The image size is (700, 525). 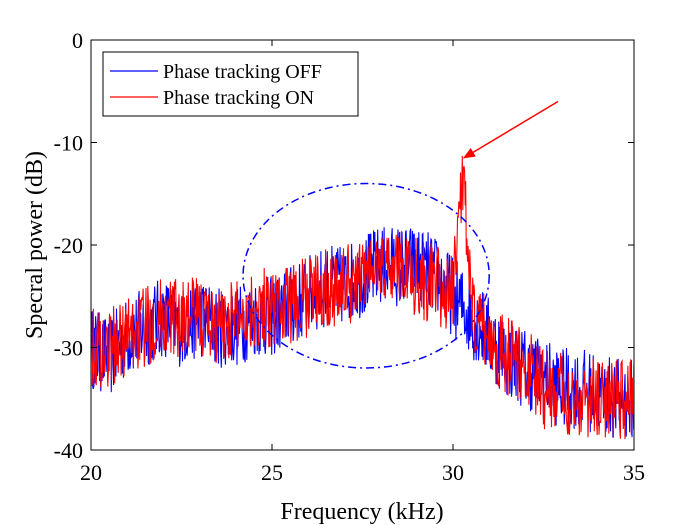 I want to click on y-tick-label: -20, so click(x=68, y=245).